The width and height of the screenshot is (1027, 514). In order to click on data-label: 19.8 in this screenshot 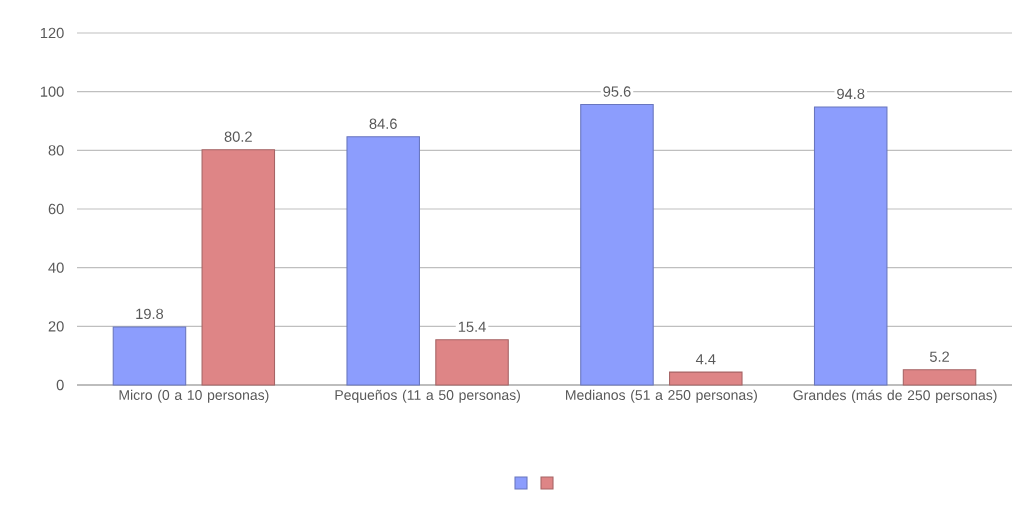, I will do `click(150, 314)`.